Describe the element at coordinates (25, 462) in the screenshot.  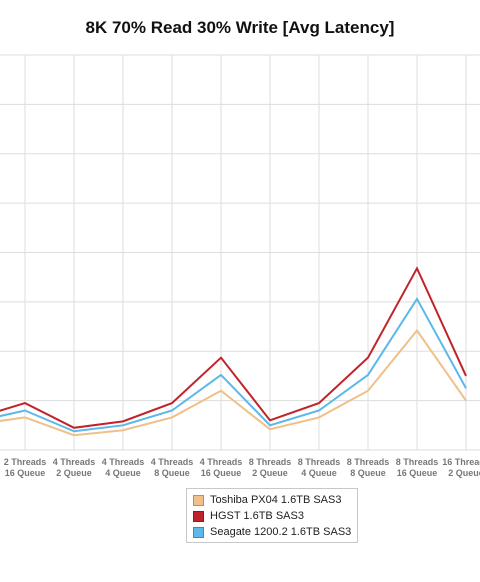
I see `x-tick-label-line: 2 Threads` at that location.